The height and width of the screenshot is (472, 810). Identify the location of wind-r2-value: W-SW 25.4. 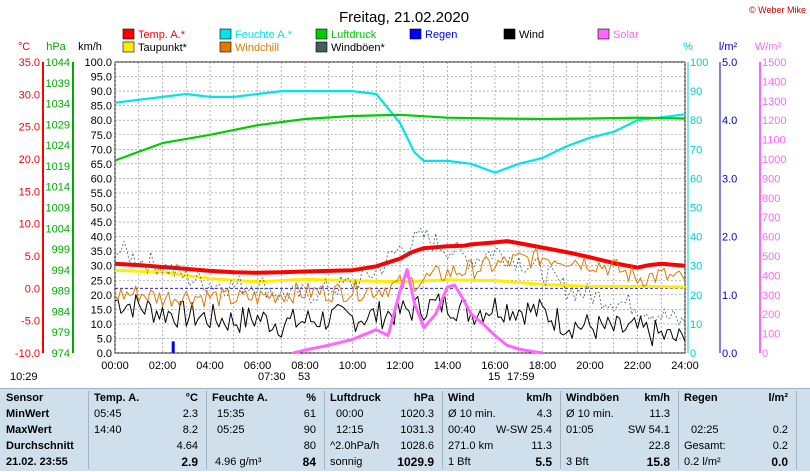
(523, 430).